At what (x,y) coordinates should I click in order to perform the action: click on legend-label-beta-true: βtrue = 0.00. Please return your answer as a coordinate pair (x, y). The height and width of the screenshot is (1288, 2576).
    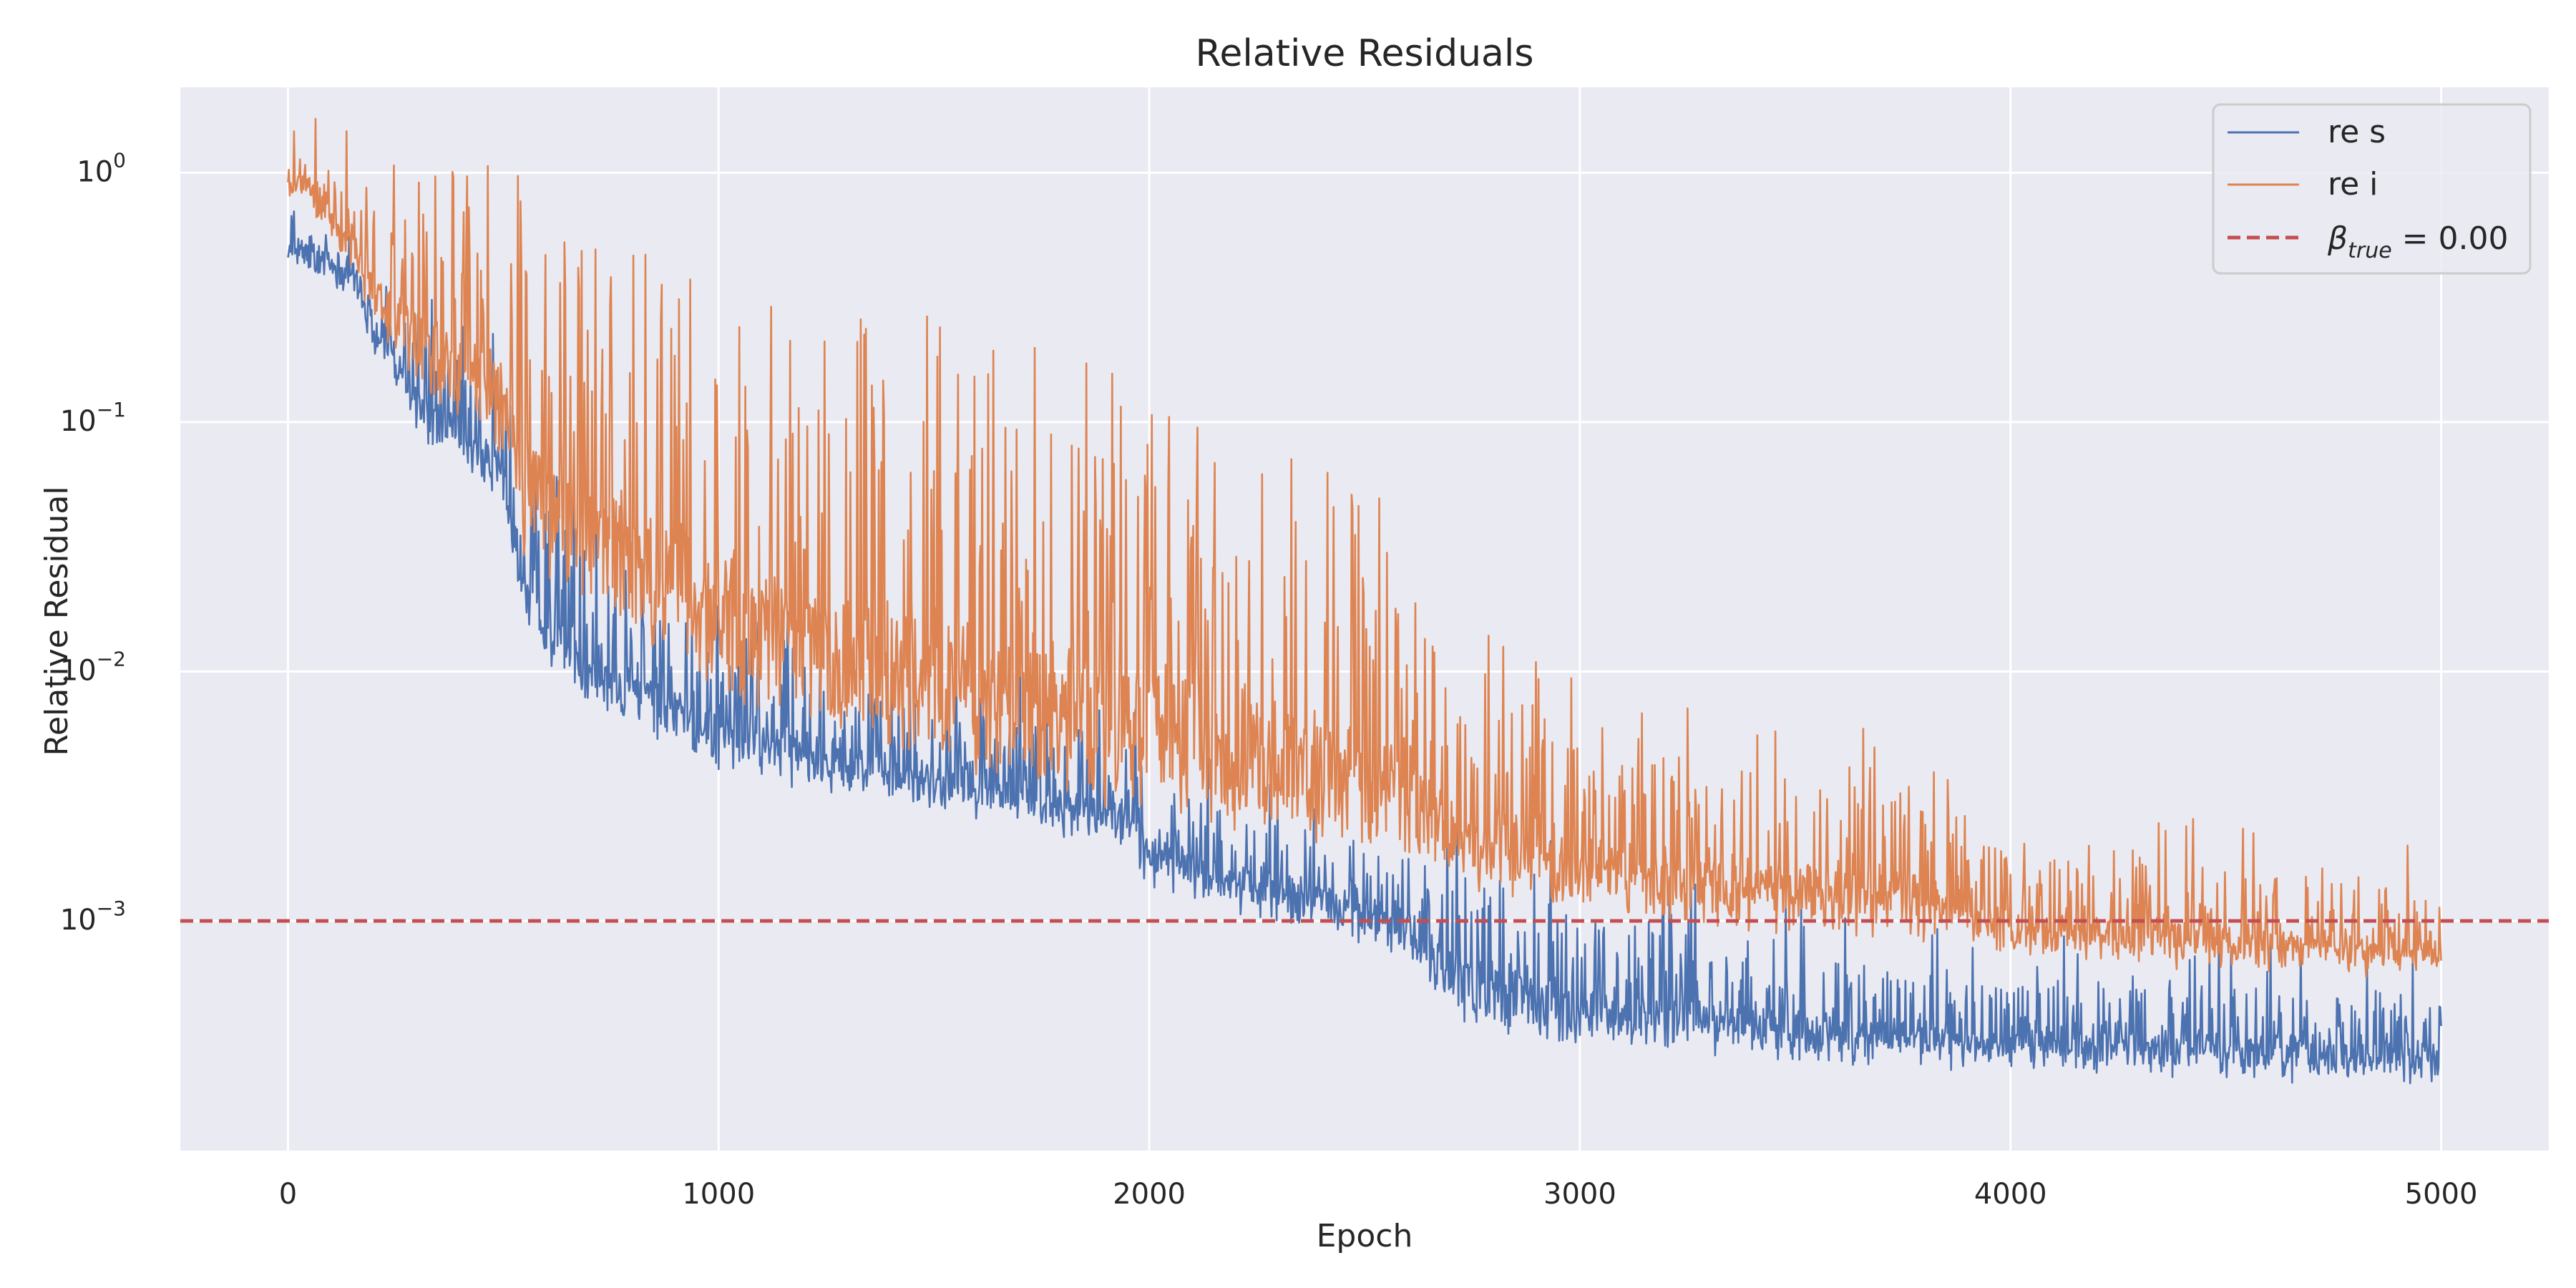
    Looking at the image, I should click on (2417, 241).